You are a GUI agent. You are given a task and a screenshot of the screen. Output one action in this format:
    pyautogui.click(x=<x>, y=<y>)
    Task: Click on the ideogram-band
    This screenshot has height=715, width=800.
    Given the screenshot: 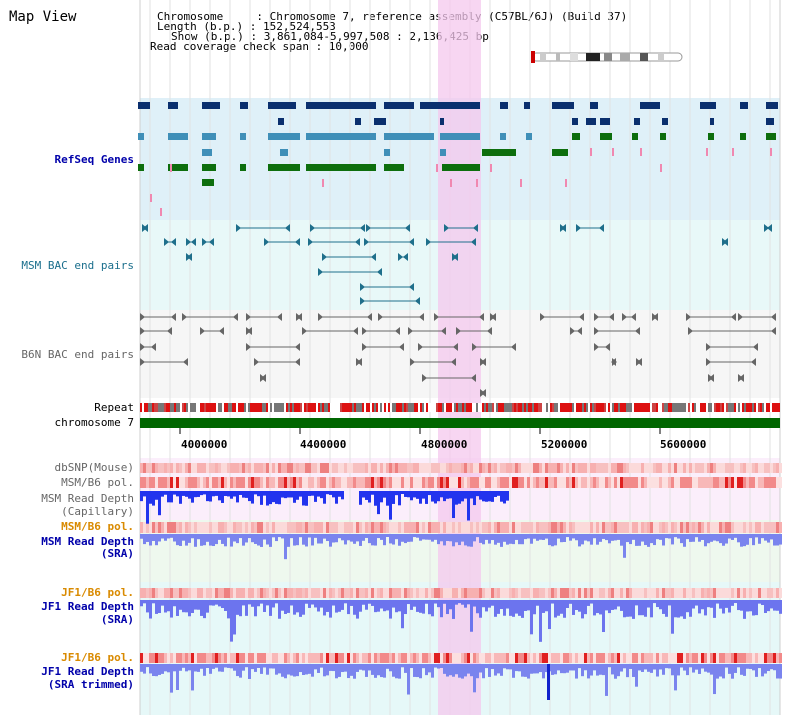 What is the action you would take?
    pyautogui.click(x=625, y=57)
    